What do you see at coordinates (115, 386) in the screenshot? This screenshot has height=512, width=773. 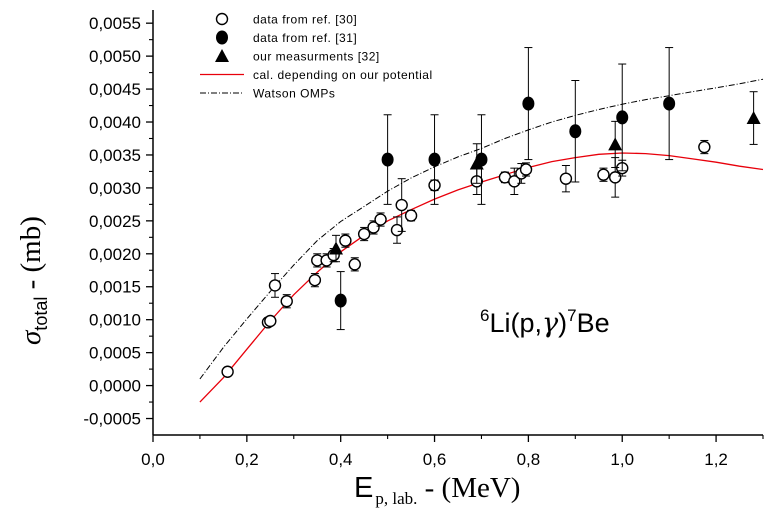 I see `y-tick-label: 0,0000` at bounding box center [115, 386].